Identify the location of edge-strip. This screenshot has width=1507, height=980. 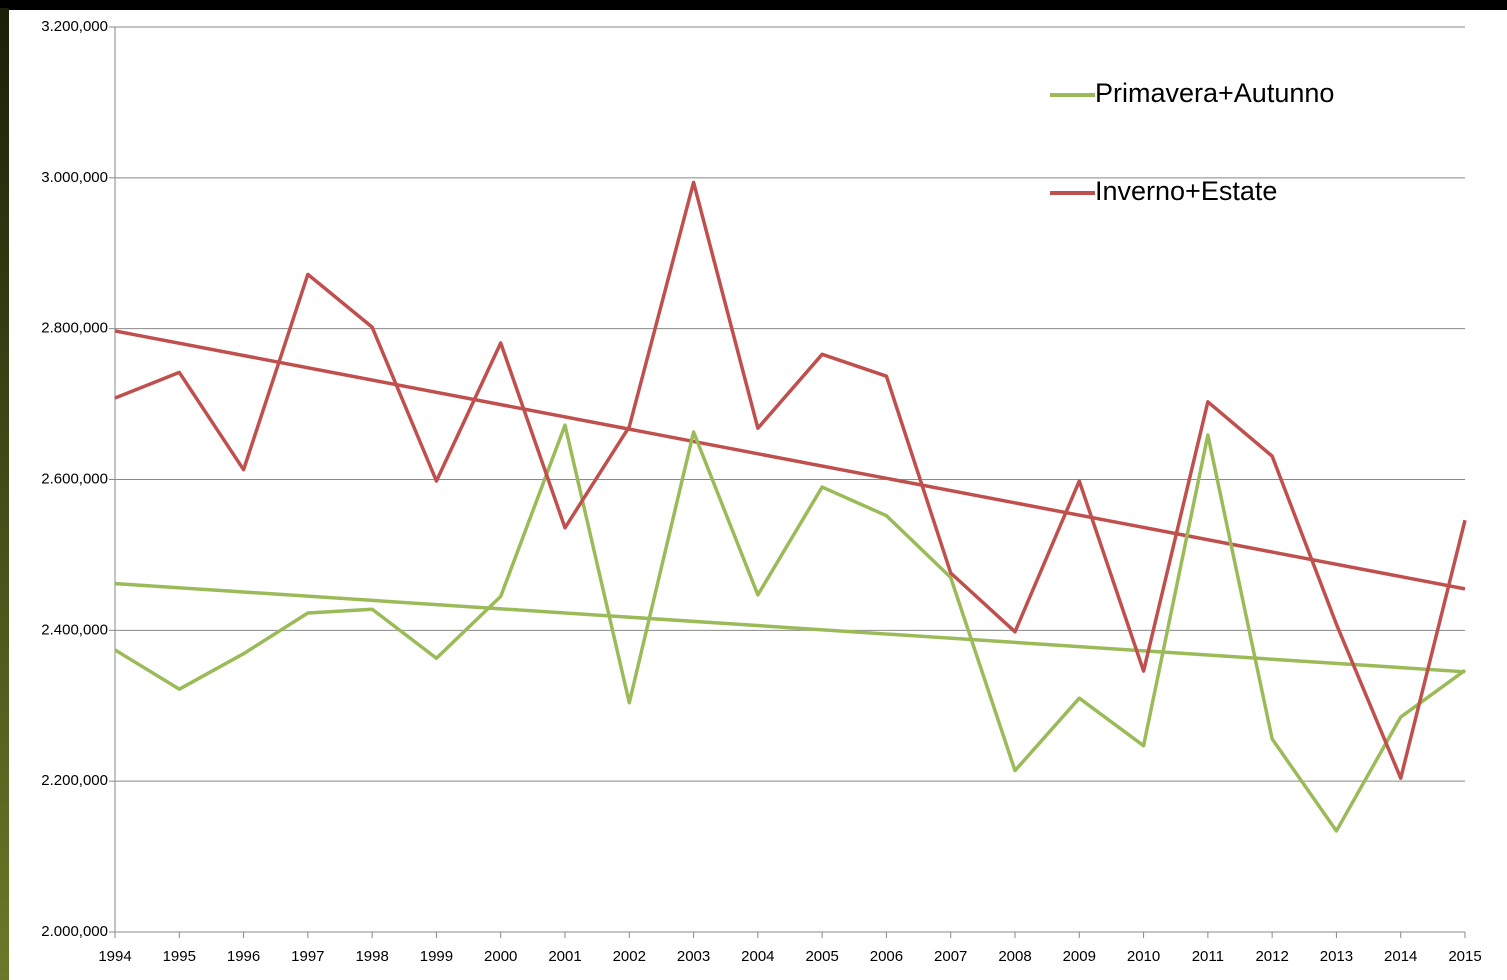
(4, 494).